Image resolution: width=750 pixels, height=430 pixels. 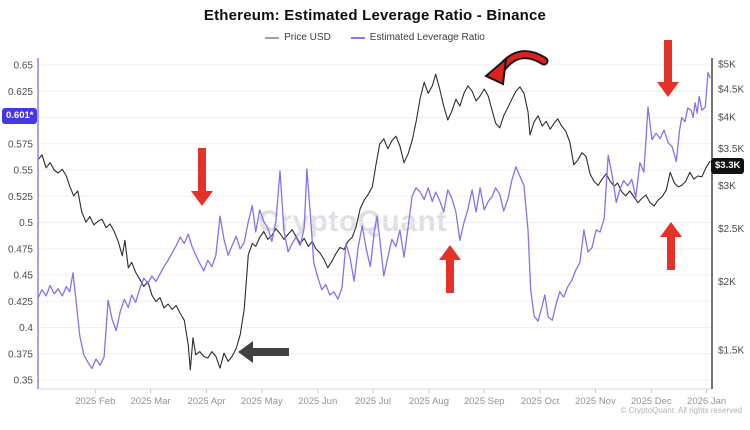 What do you see at coordinates (496, 71) in the screenshot?
I see `curved-arrow-head` at bounding box center [496, 71].